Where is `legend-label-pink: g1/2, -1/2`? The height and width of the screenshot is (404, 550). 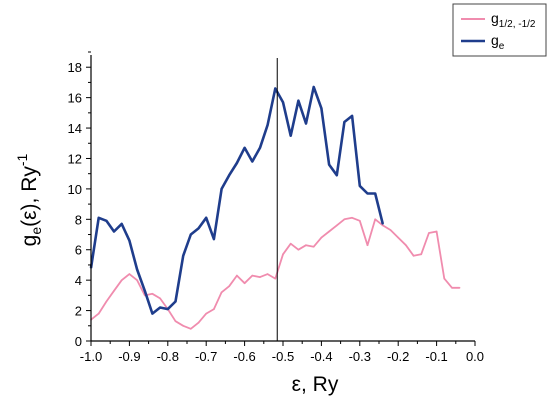
legend-label-pink: g1/2, -1/2 is located at coordinates (513, 20).